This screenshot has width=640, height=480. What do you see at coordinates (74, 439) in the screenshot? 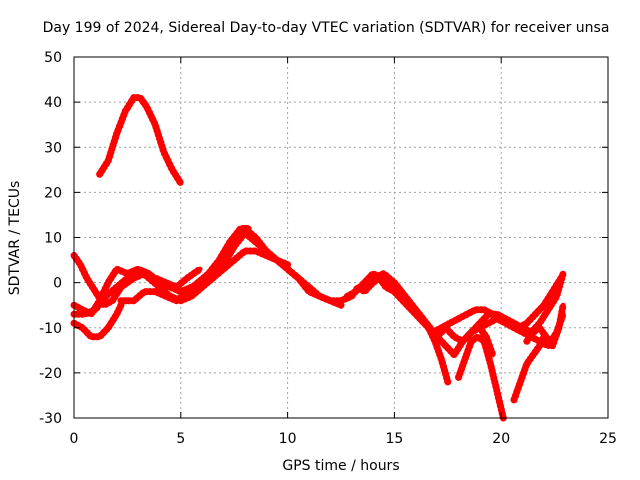
I see `x-tick-label: 0` at bounding box center [74, 439].